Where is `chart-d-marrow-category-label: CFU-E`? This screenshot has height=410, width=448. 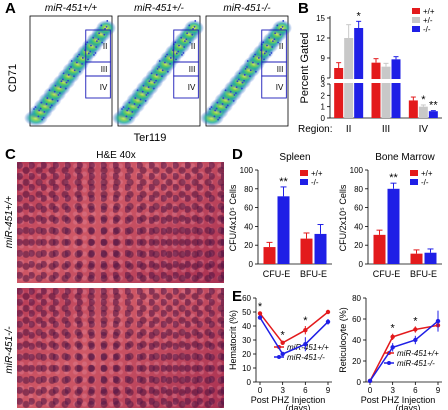
chart-d-marrow-category-label: CFU-E is located at coordinates (387, 274).